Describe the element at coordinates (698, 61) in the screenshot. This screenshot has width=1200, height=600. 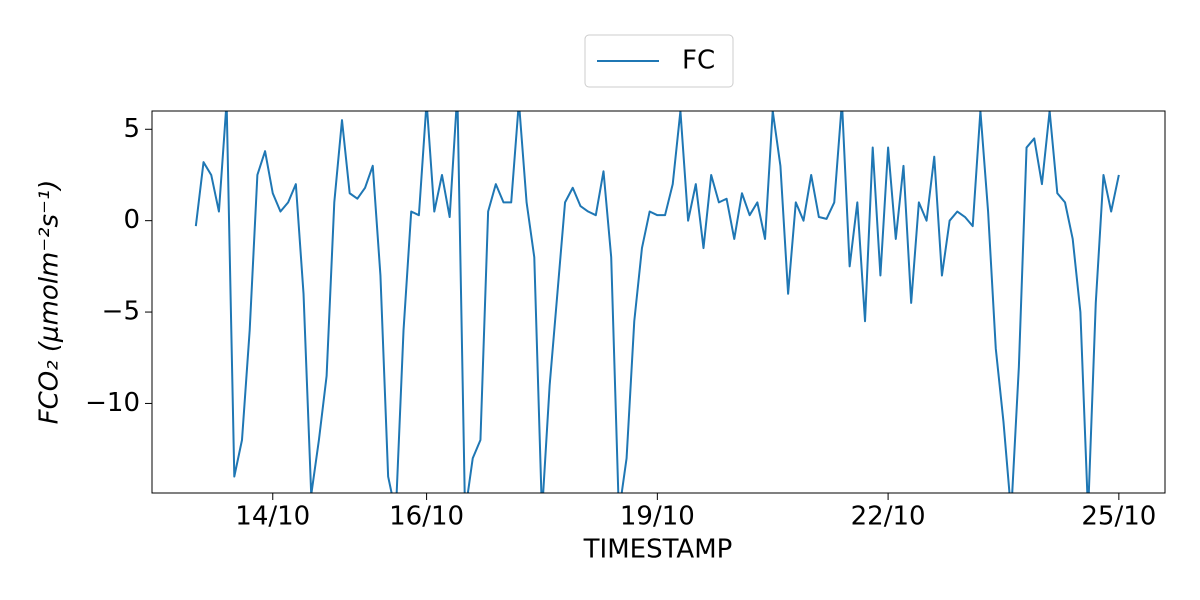
I see `legend-label: FC` at that location.